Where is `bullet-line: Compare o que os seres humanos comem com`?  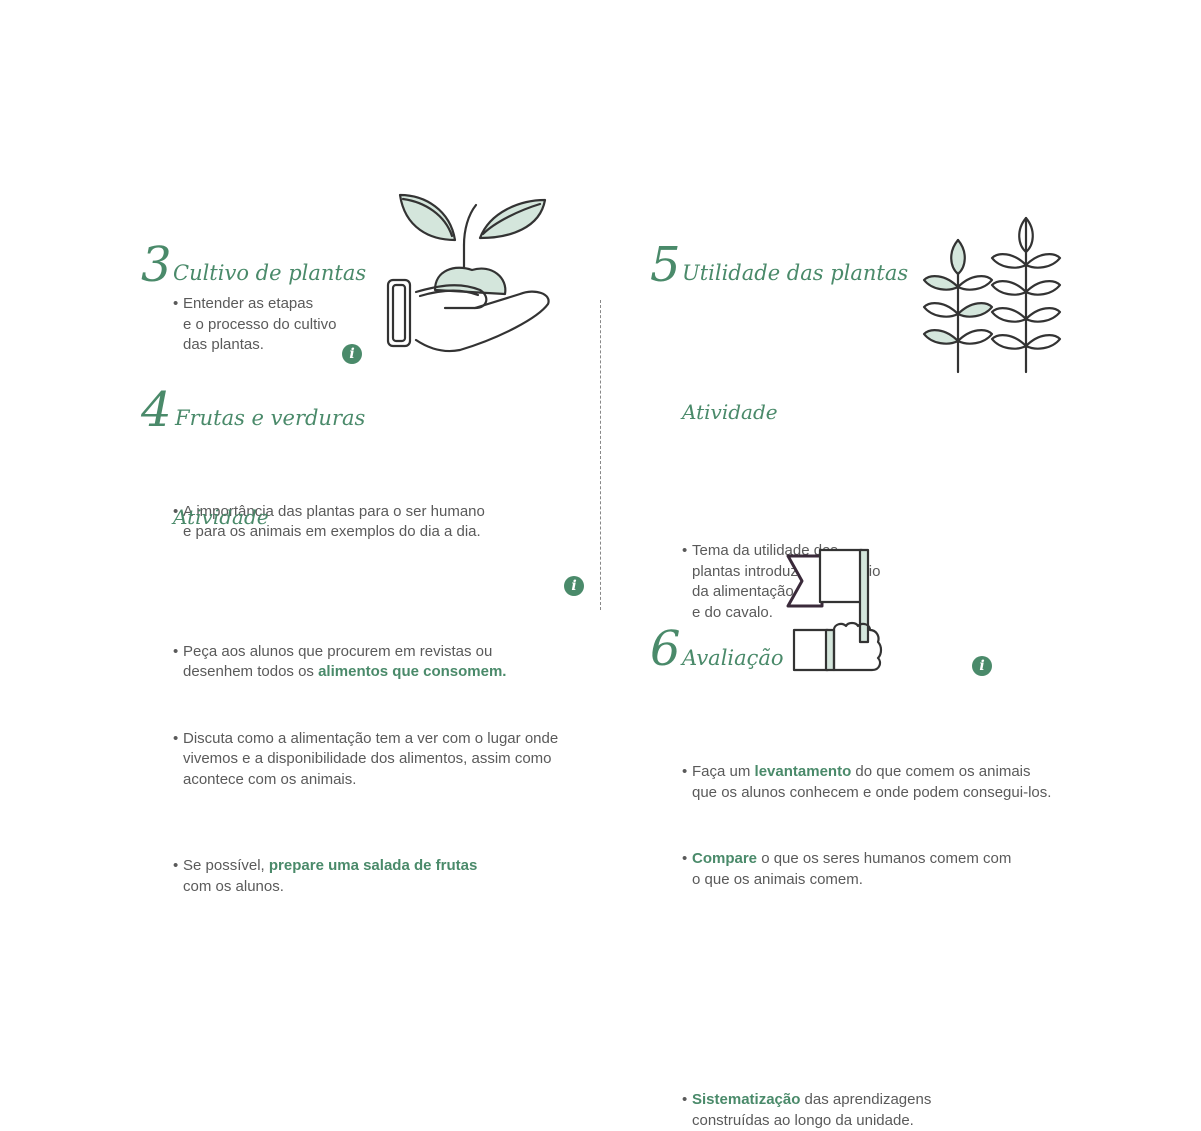 bullet-line: Compare o que os seres humanos comem com is located at coordinates (946, 859).